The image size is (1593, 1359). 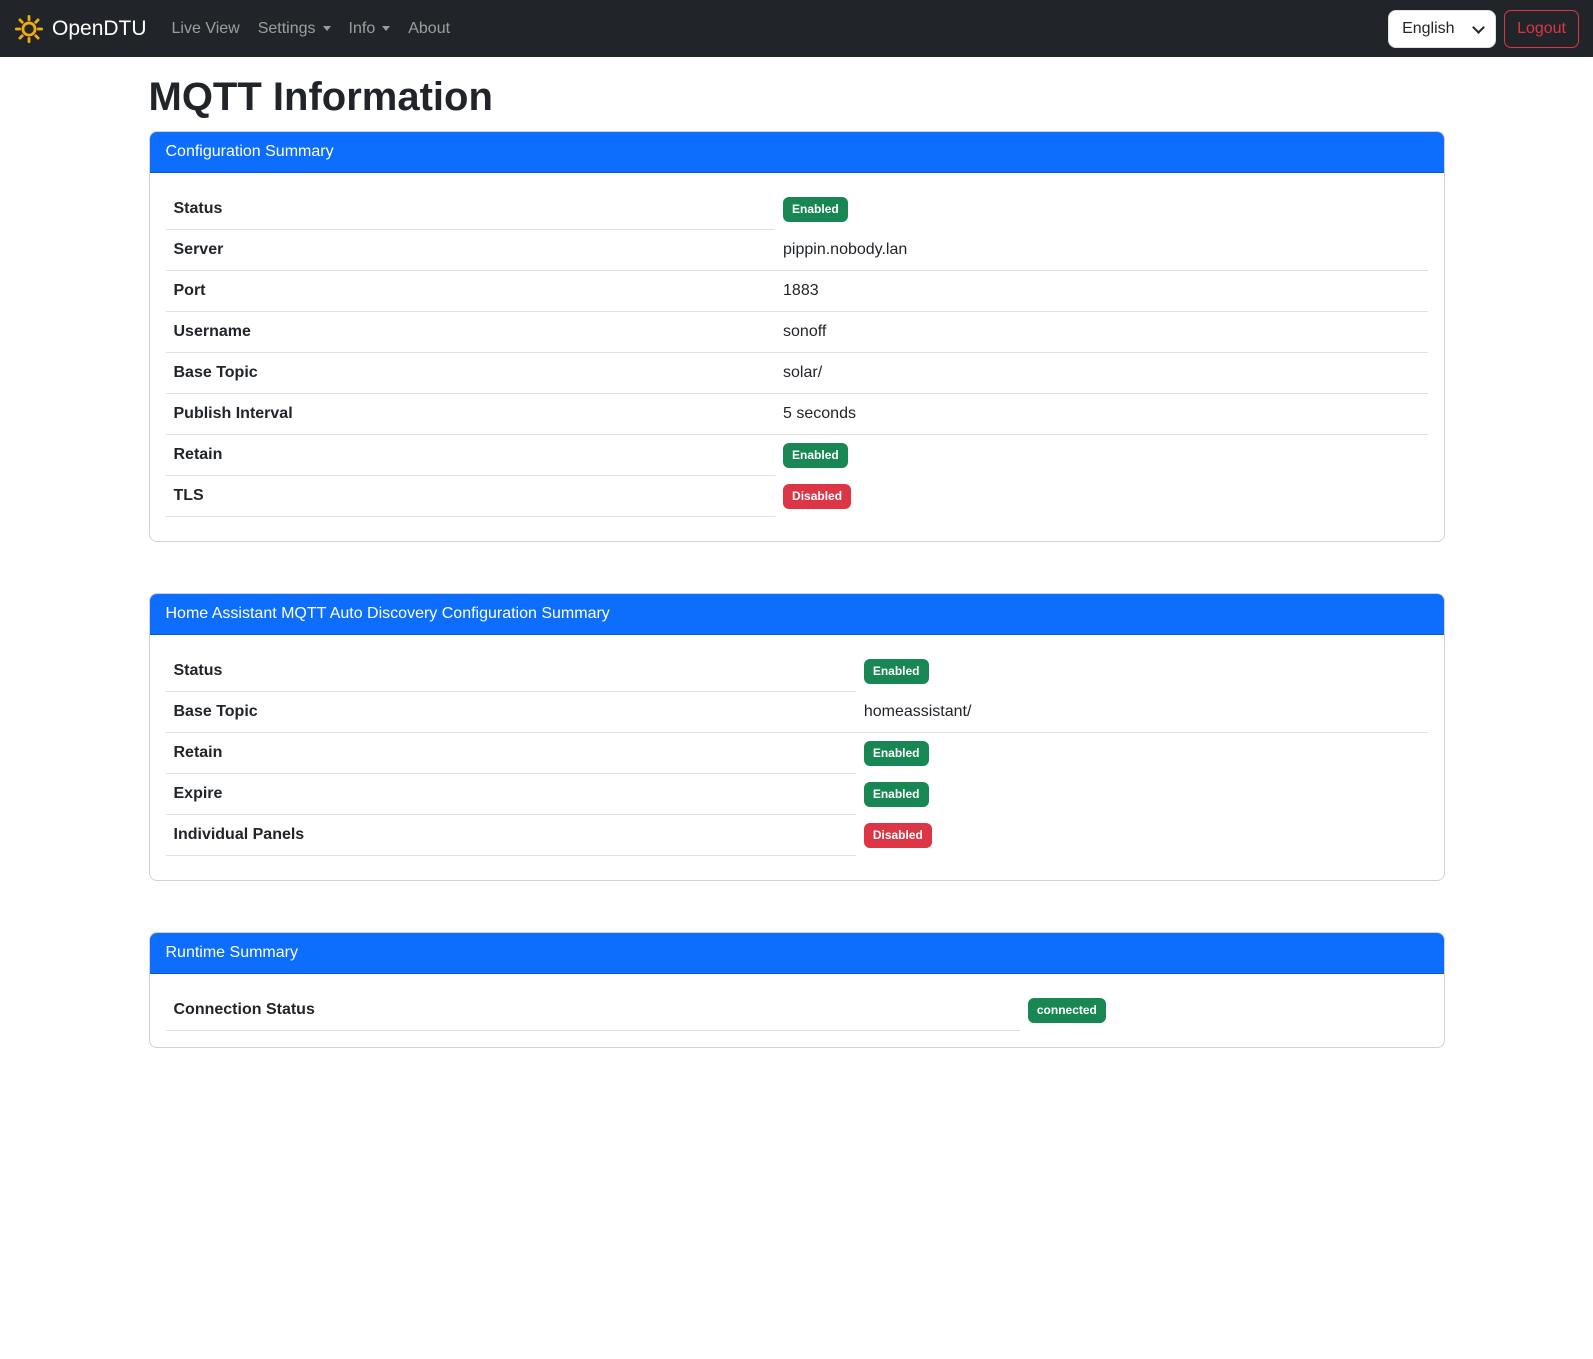 I want to click on row-label: Server, so click(x=470, y=250).